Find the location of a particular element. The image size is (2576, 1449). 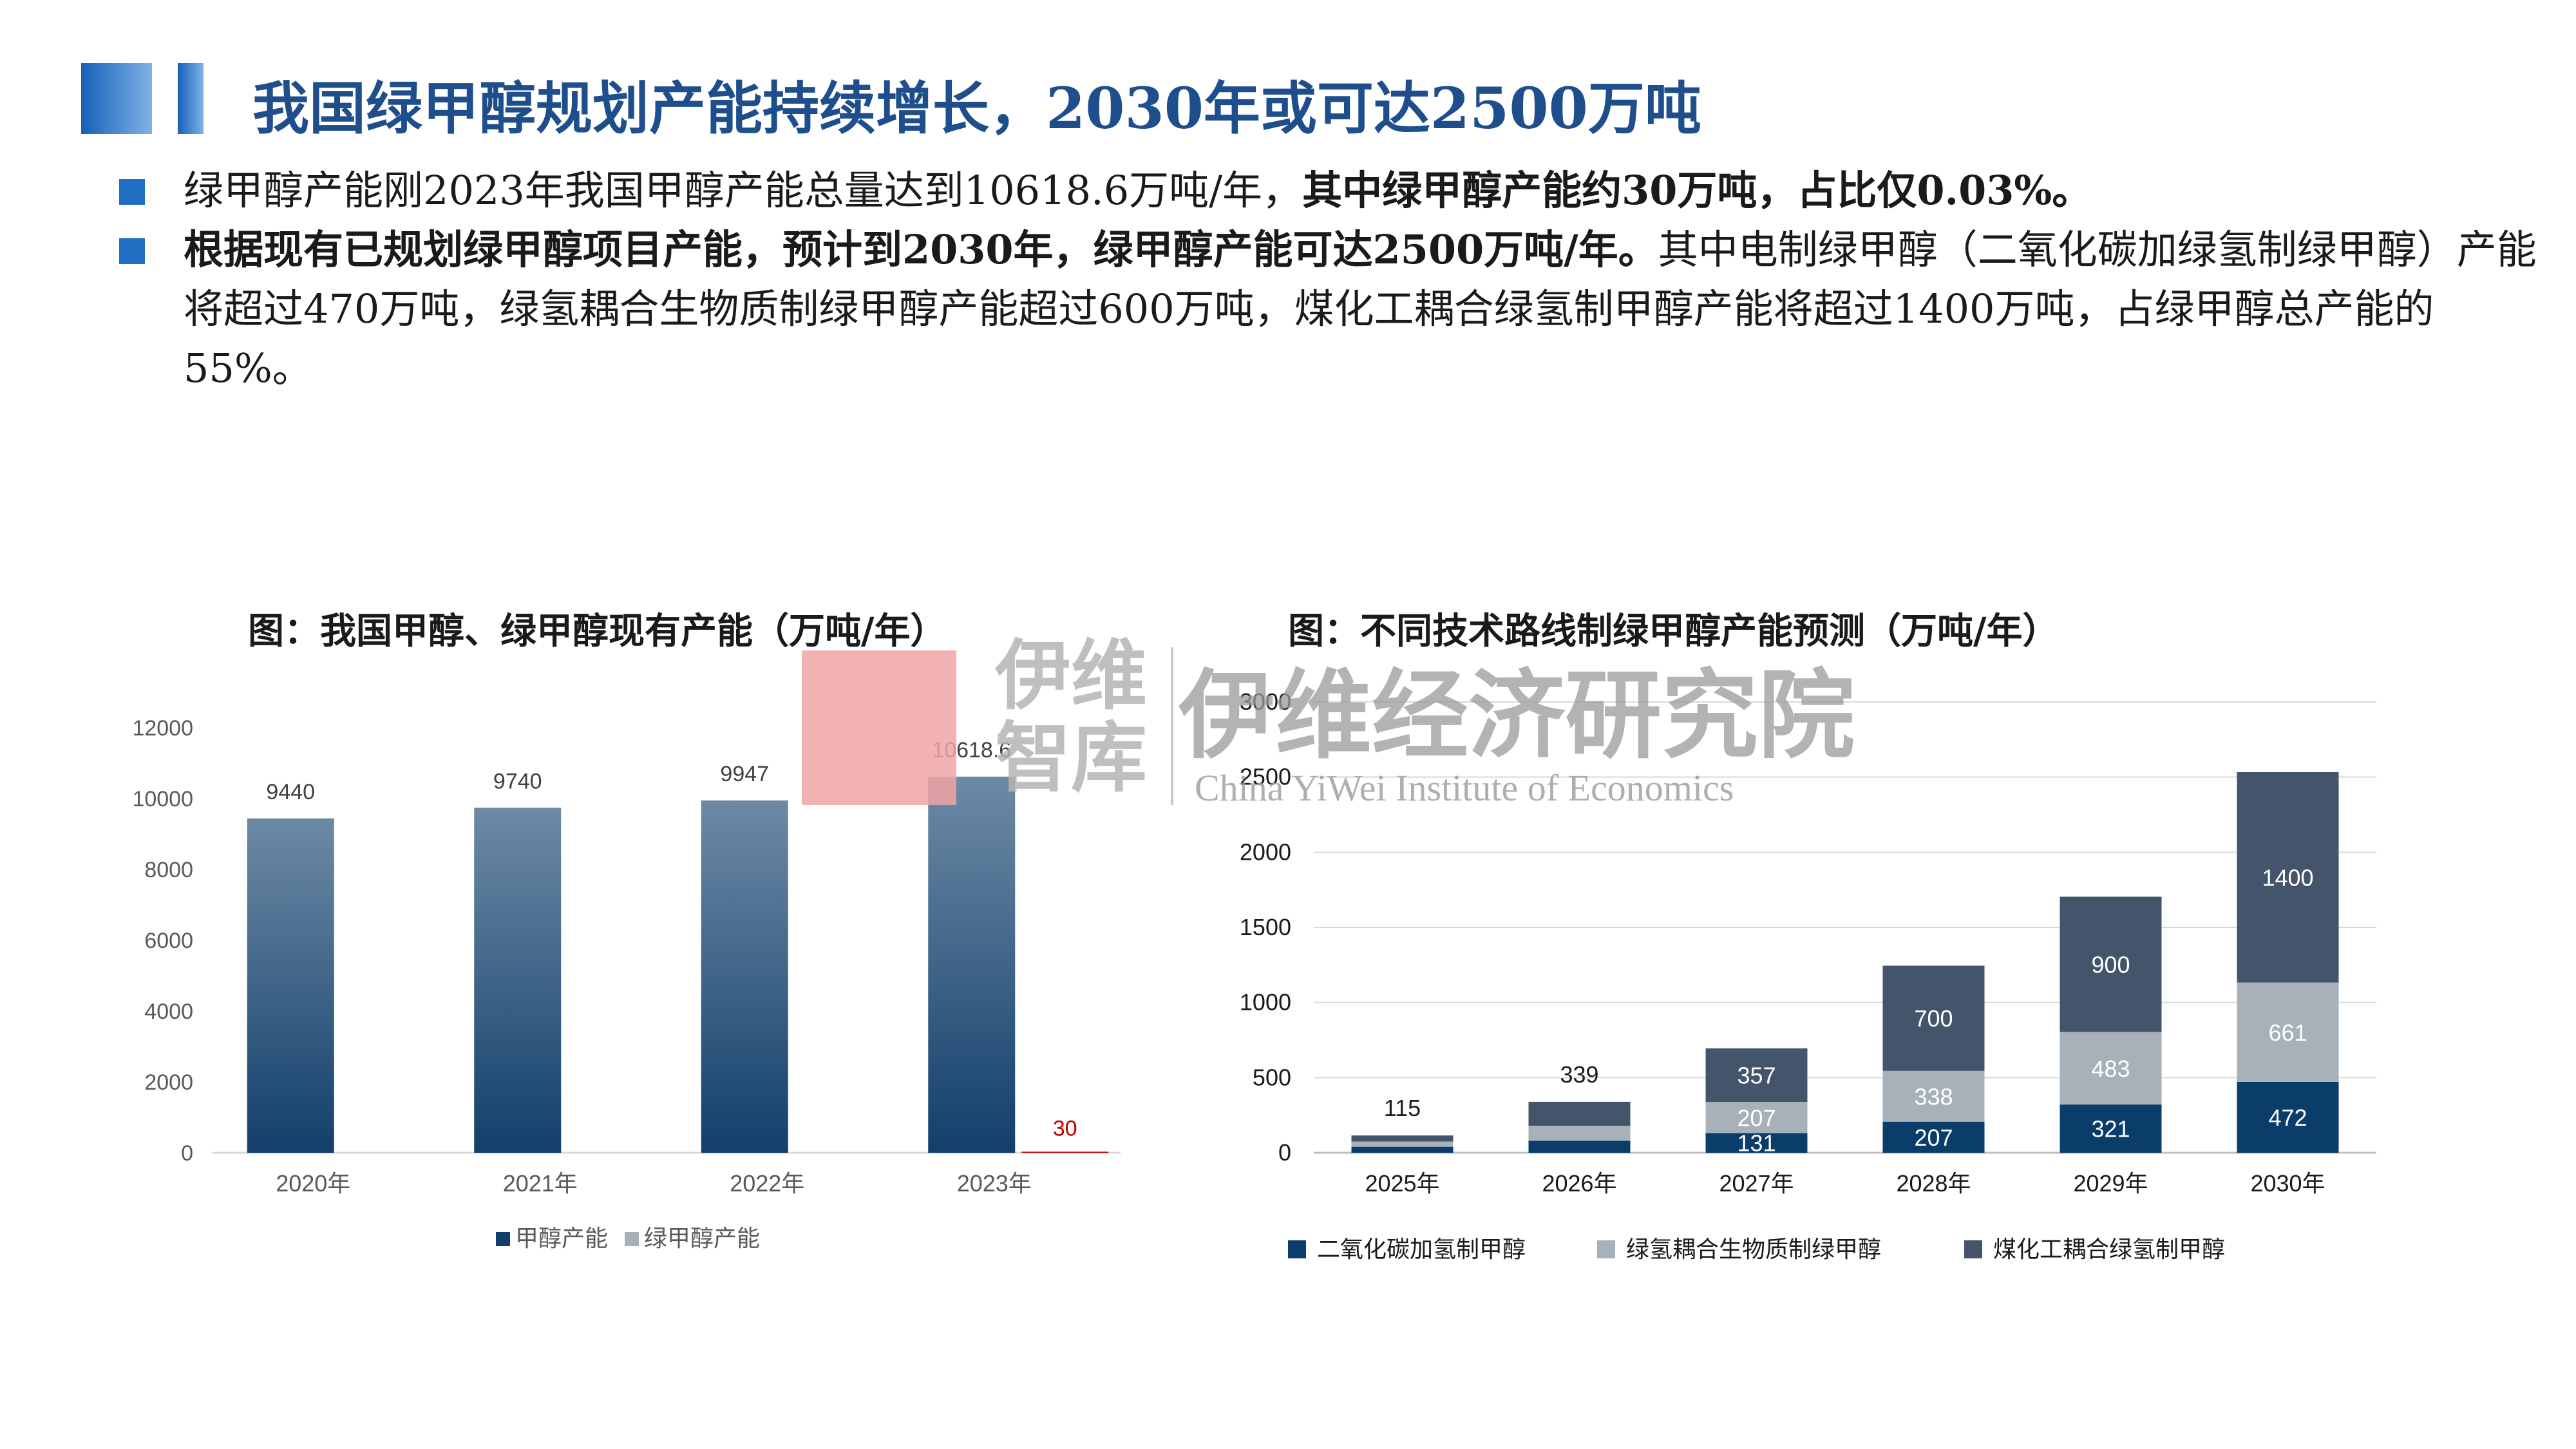

data-label-methanol: 9740 is located at coordinates (517, 781).